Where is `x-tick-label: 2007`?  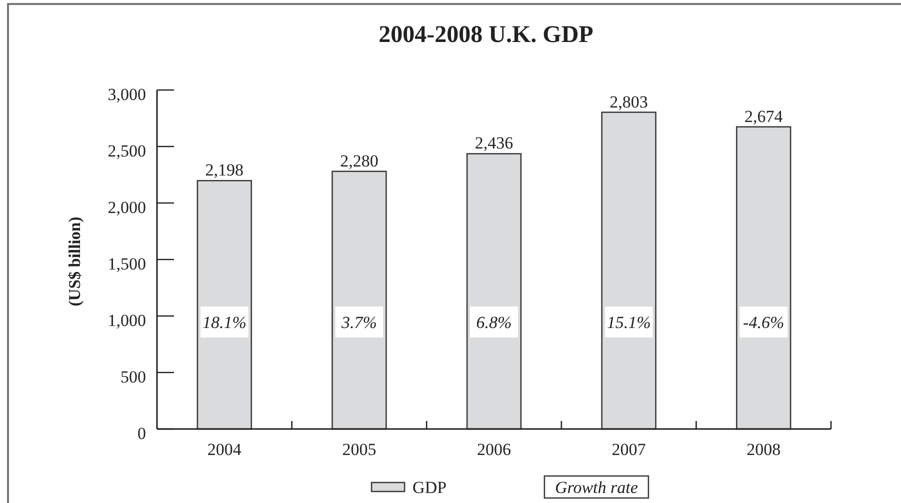
x-tick-label: 2007 is located at coordinates (629, 449).